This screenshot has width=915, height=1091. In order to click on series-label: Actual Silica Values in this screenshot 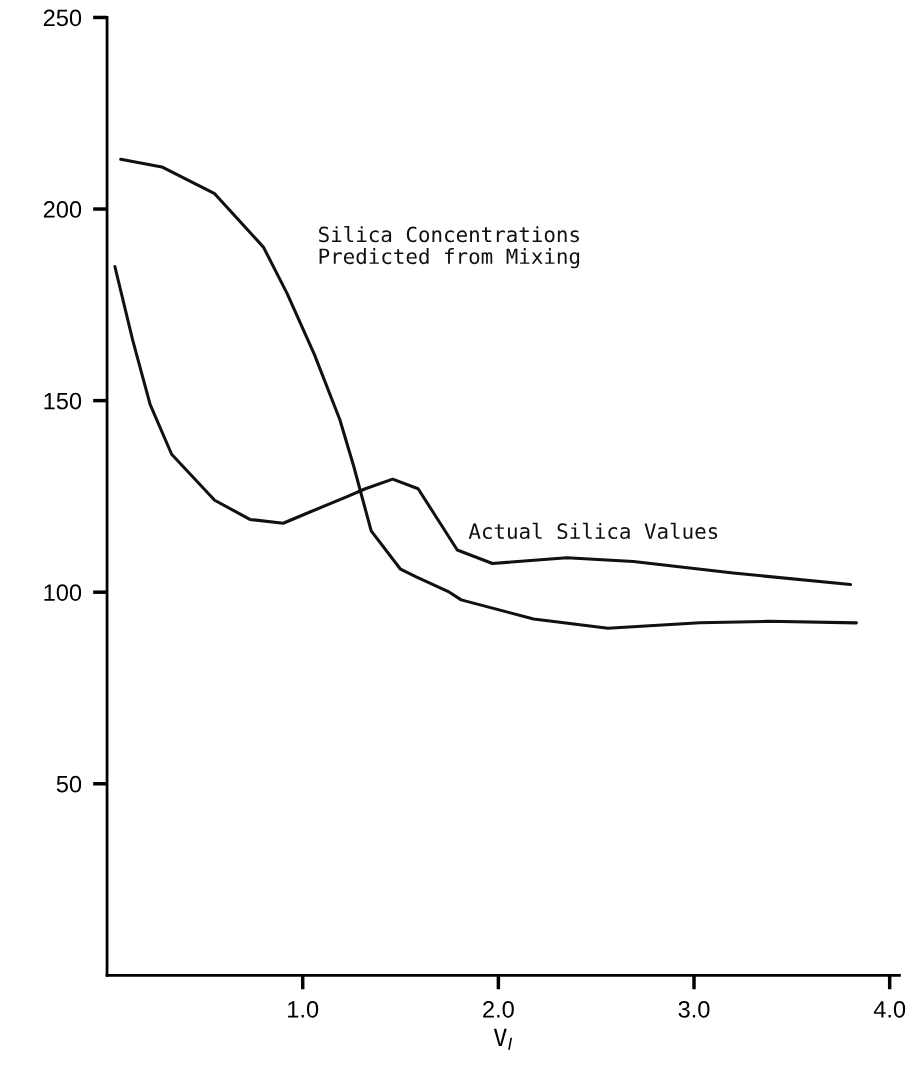, I will do `click(593, 531)`.